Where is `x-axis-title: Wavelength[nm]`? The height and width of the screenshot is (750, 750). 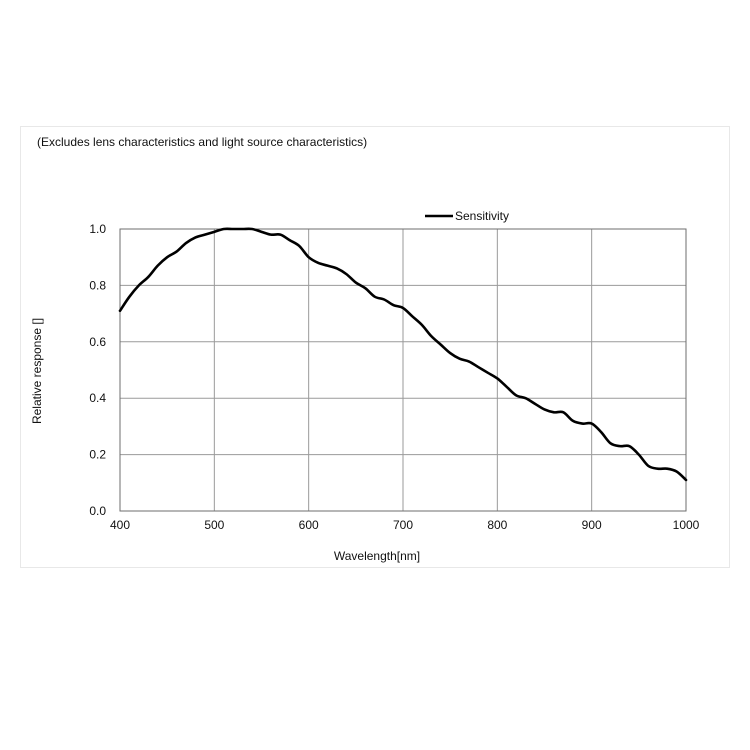
x-axis-title: Wavelength[nm] is located at coordinates (377, 556).